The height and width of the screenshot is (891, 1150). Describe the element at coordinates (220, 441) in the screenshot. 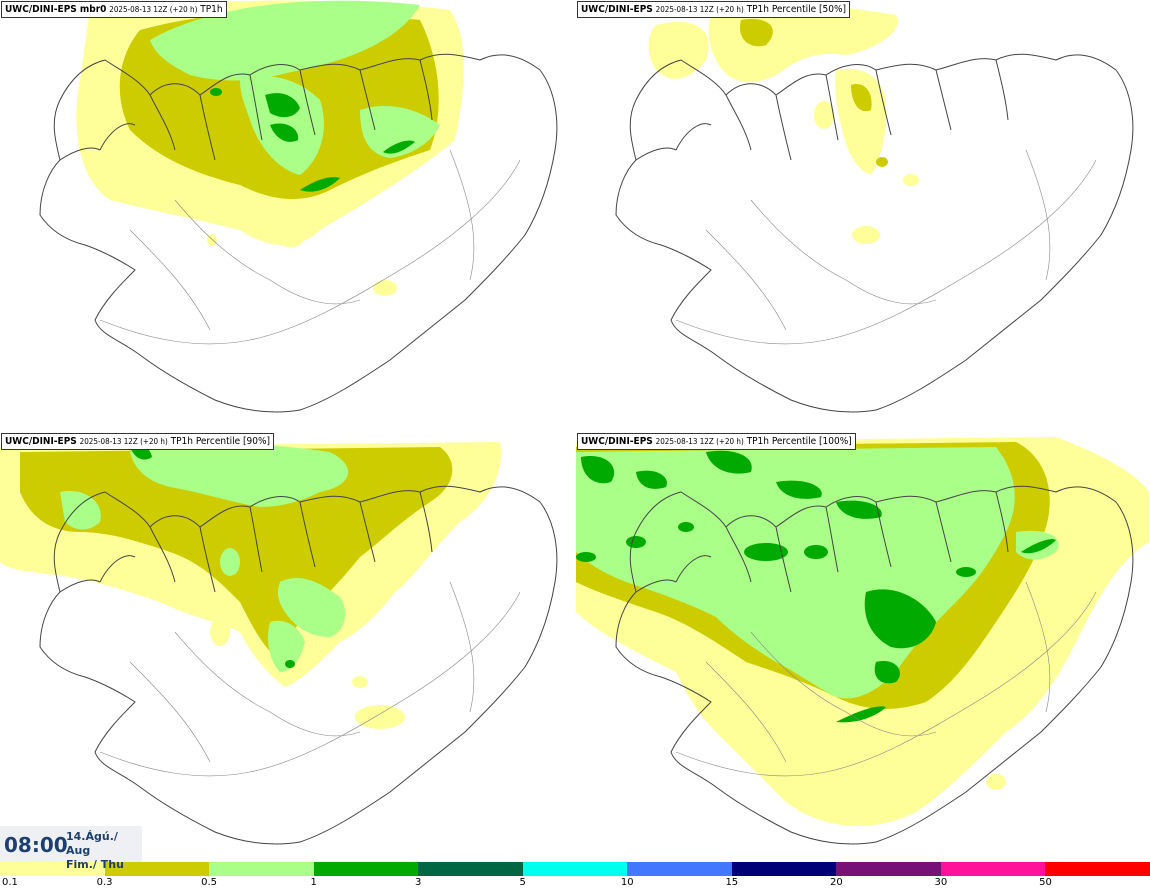

I see `product-name: TP1h Percentile [90%]` at that location.